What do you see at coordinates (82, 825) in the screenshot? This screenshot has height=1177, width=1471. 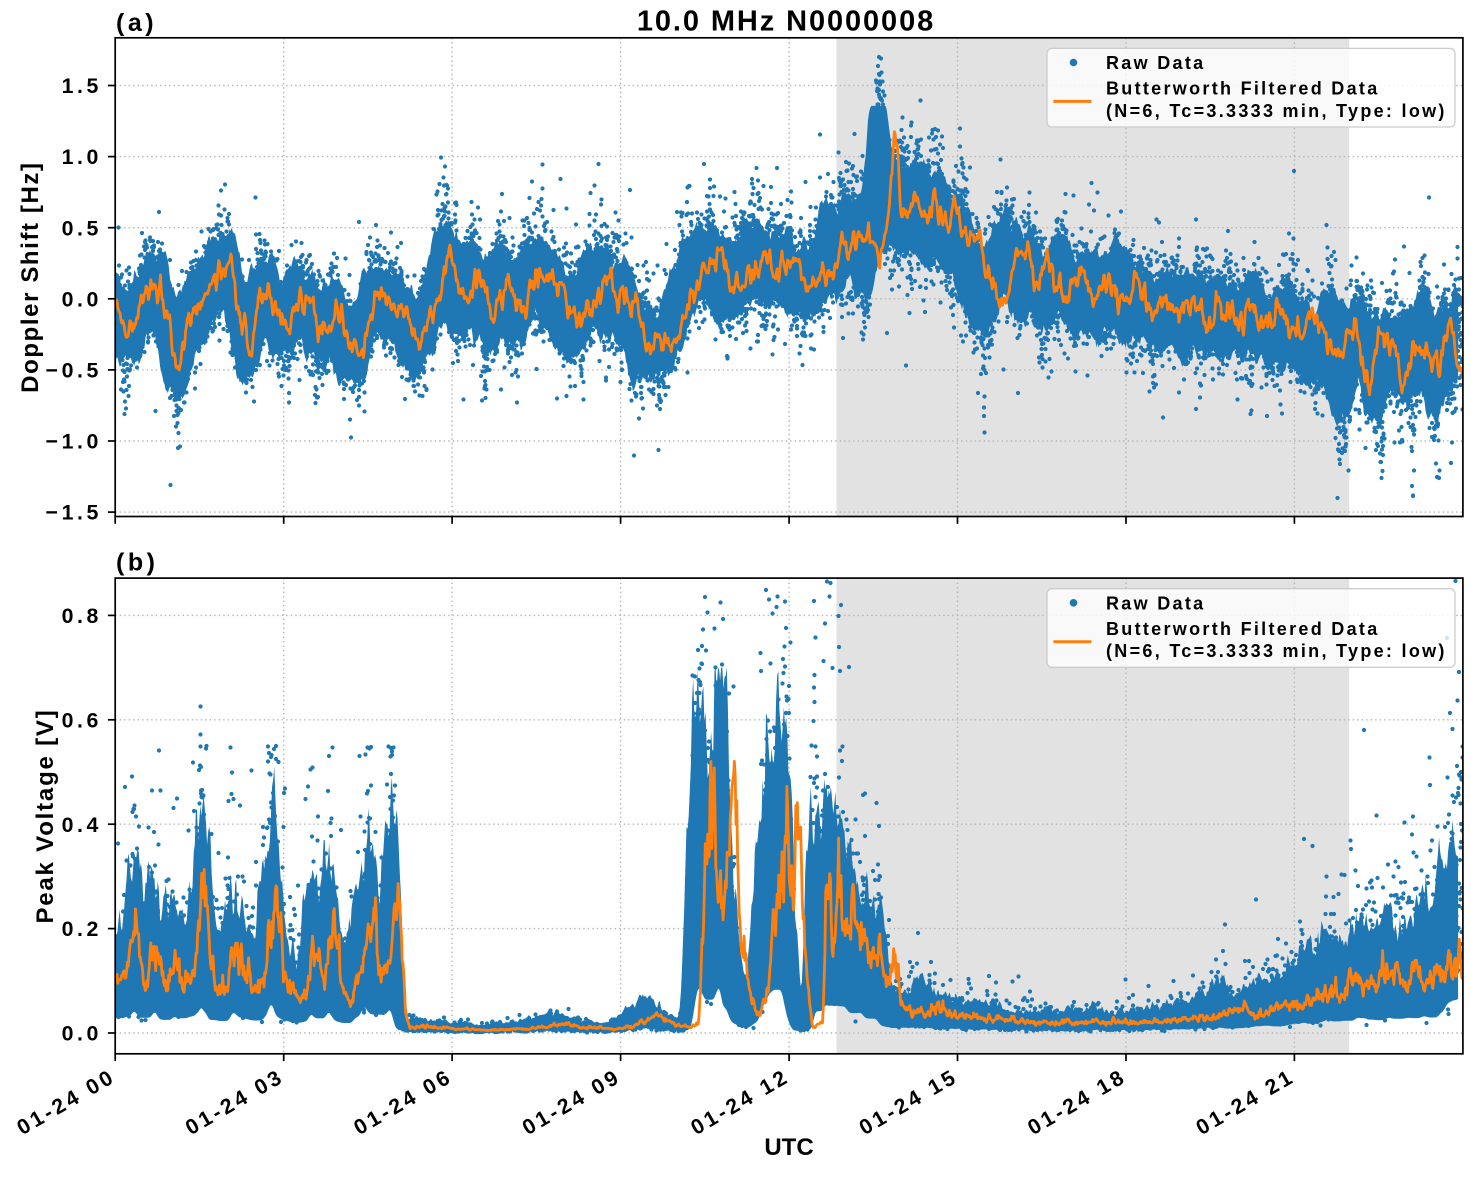 I see `svg-text: 0.4` at bounding box center [82, 825].